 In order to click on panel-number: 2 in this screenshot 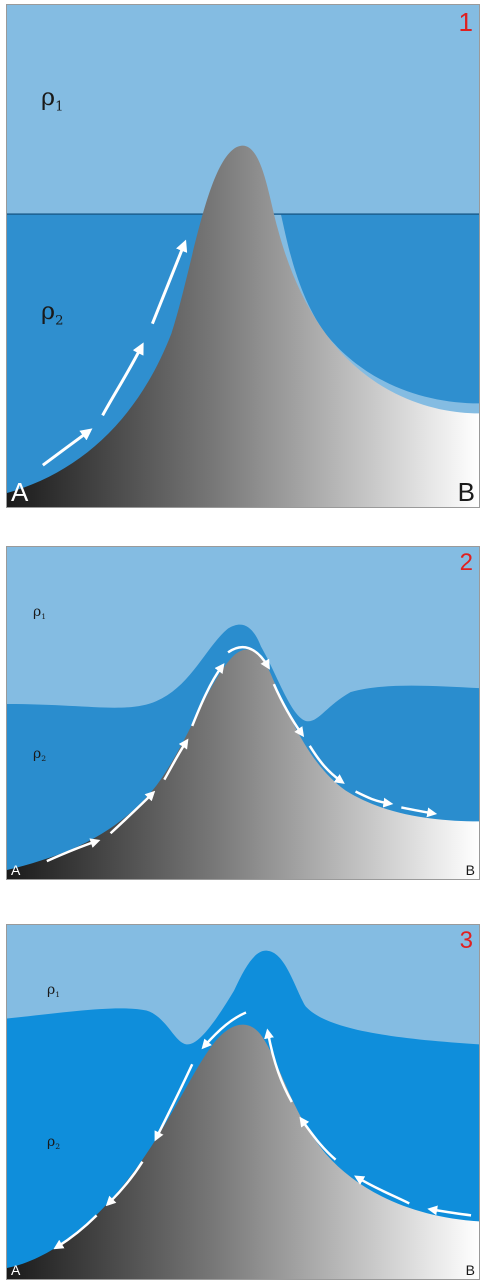, I will do `click(466, 562)`.